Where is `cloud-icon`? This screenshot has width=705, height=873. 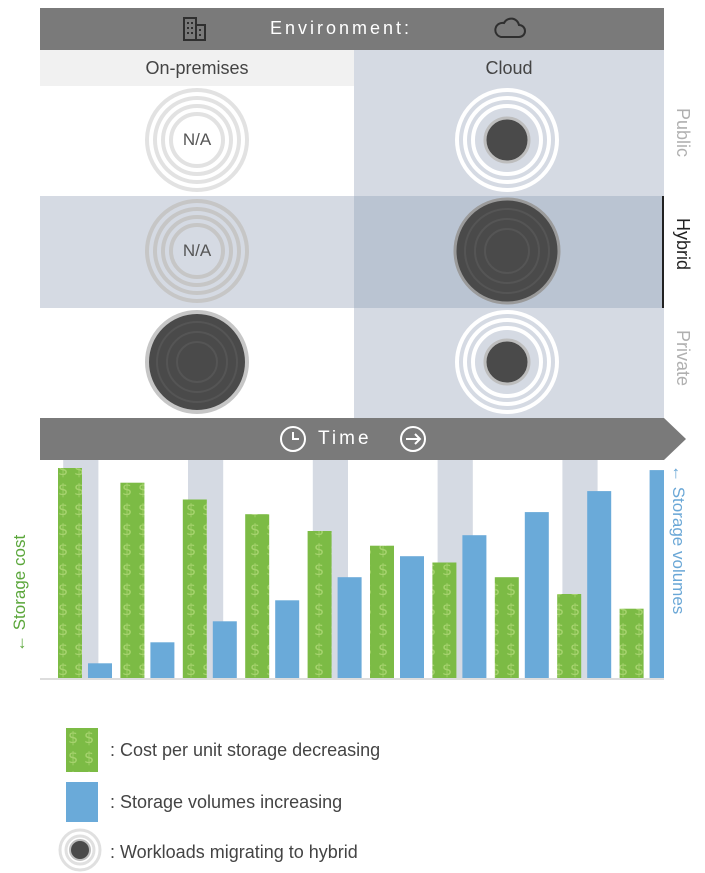
cloud-icon is located at coordinates (510, 27).